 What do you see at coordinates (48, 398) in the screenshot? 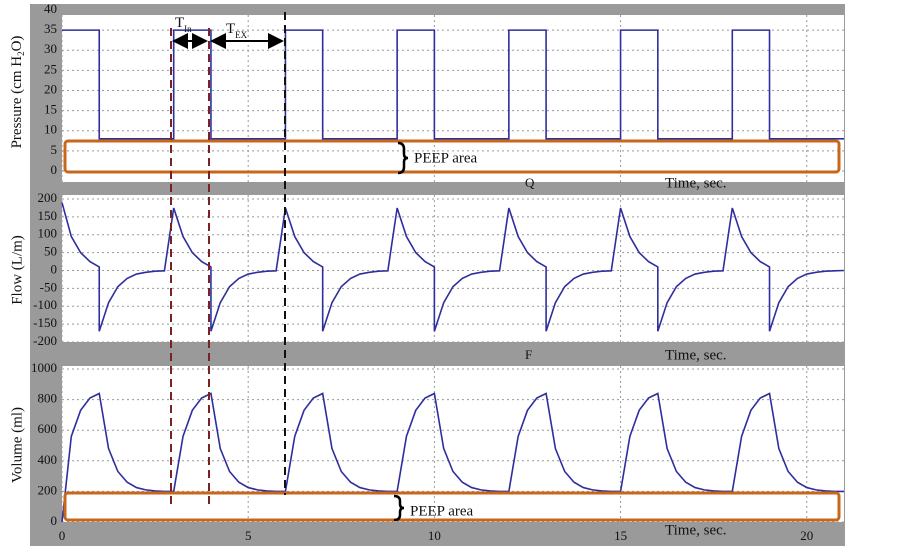
I see `y-tick-label: 800` at bounding box center [48, 398].